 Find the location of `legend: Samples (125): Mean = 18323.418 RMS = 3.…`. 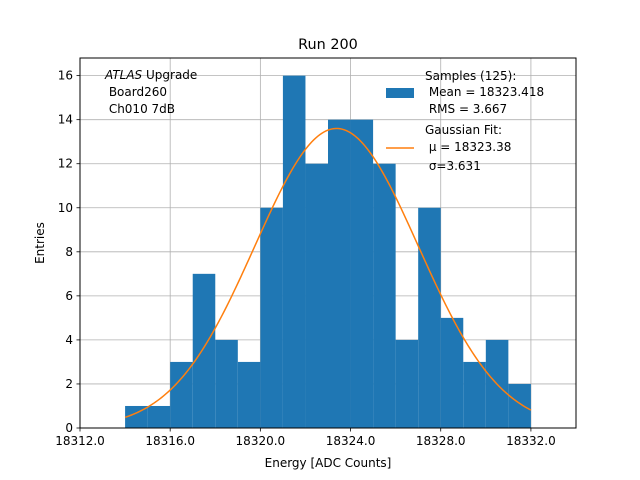

legend: Samples (125): Mean = 18323.418 RMS = 3.… is located at coordinates (465, 121).